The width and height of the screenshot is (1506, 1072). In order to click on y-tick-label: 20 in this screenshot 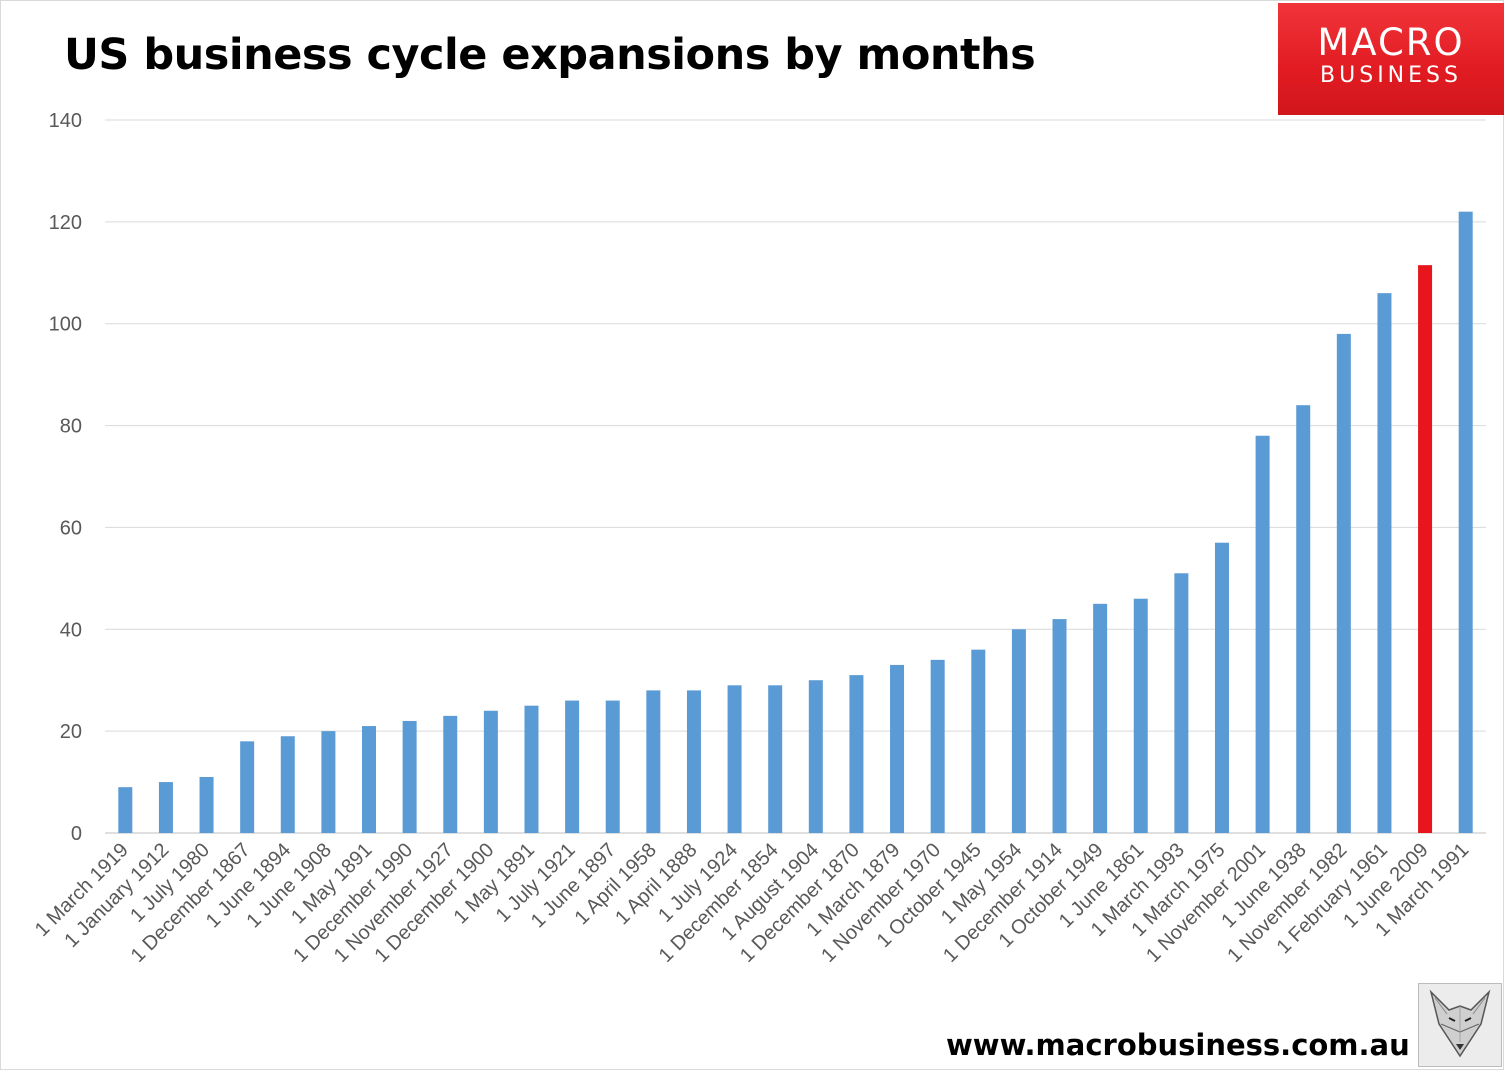, I will do `click(71, 732)`.